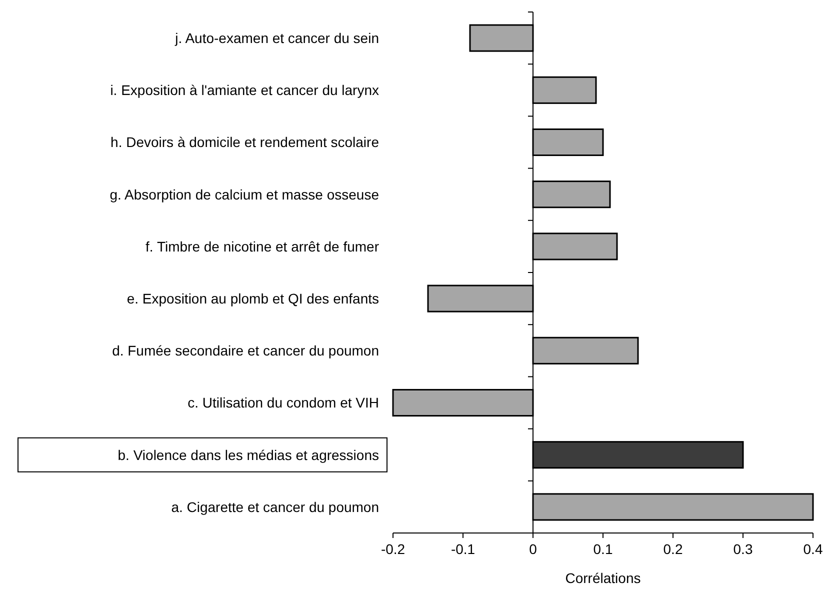 The height and width of the screenshot is (598, 838). What do you see at coordinates (263, 246) in the screenshot?
I see `y-tick-label: f. Timbre de nicotine et arrêt de fumer` at bounding box center [263, 246].